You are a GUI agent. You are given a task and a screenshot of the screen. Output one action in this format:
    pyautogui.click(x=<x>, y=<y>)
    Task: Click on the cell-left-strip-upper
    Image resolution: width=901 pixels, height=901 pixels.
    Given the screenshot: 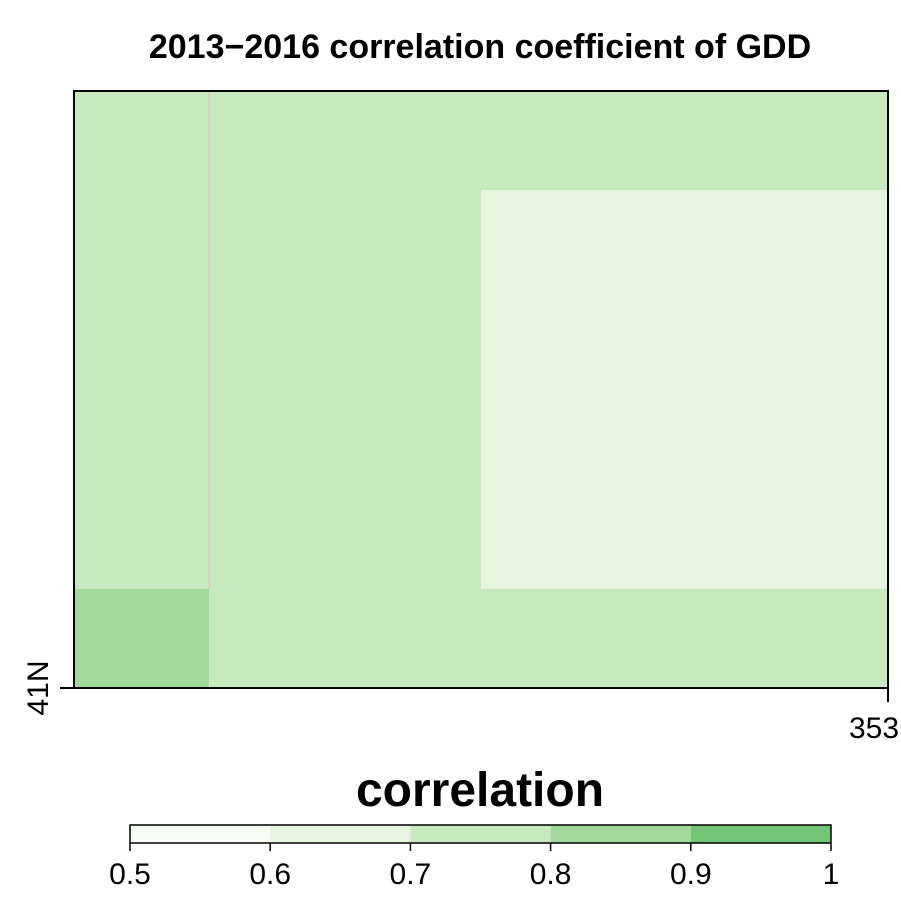 What is the action you would take?
    pyautogui.click(x=141, y=340)
    